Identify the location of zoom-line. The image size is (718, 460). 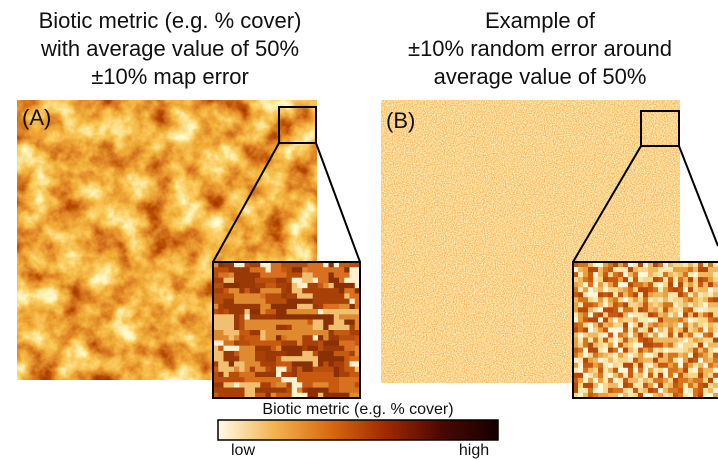
(607, 204).